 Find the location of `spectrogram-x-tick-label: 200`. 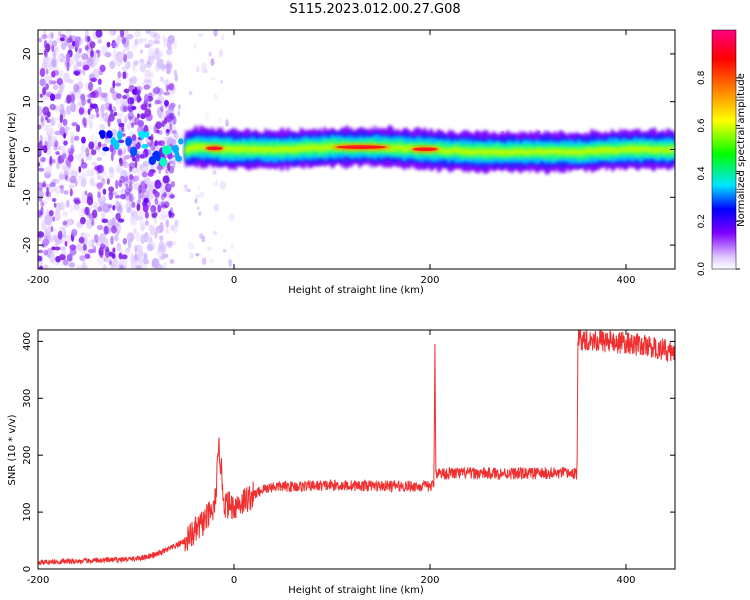

spectrogram-x-tick-label: 200 is located at coordinates (429, 280).